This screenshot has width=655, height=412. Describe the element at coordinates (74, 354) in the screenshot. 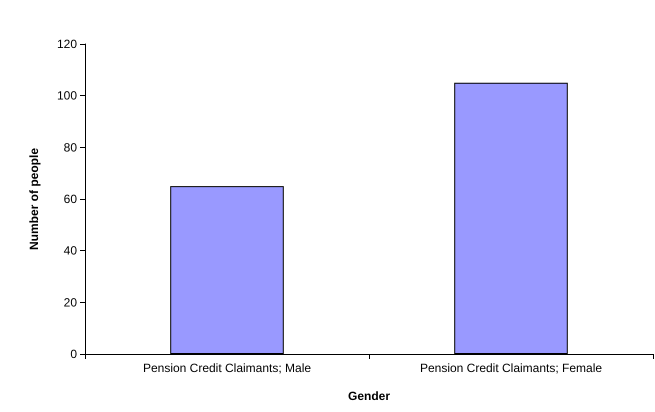

I see `y-tick-label: 0` at that location.